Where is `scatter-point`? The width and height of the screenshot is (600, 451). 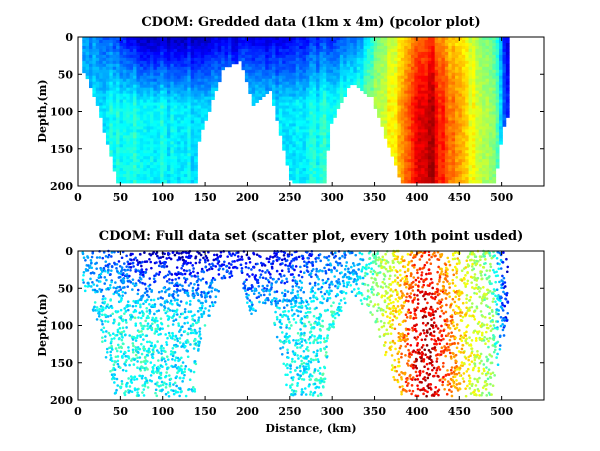 scatter-point is located at coordinates (122, 258).